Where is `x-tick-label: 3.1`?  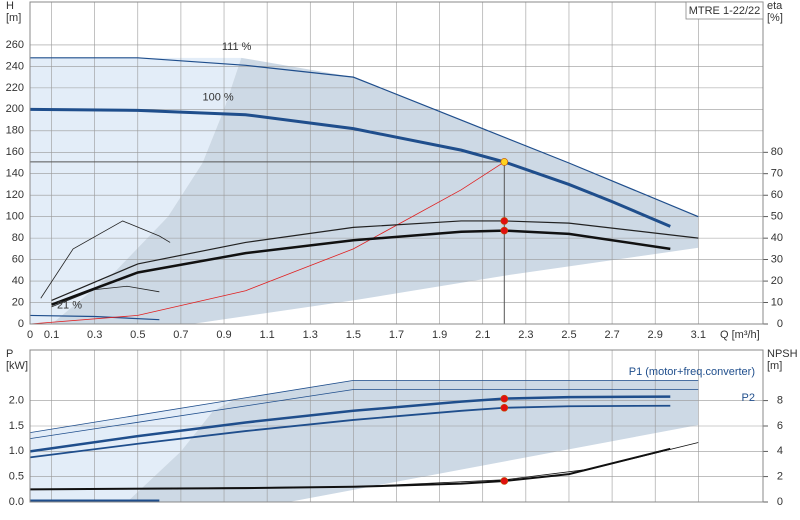 x-tick-label: 3.1 is located at coordinates (698, 335).